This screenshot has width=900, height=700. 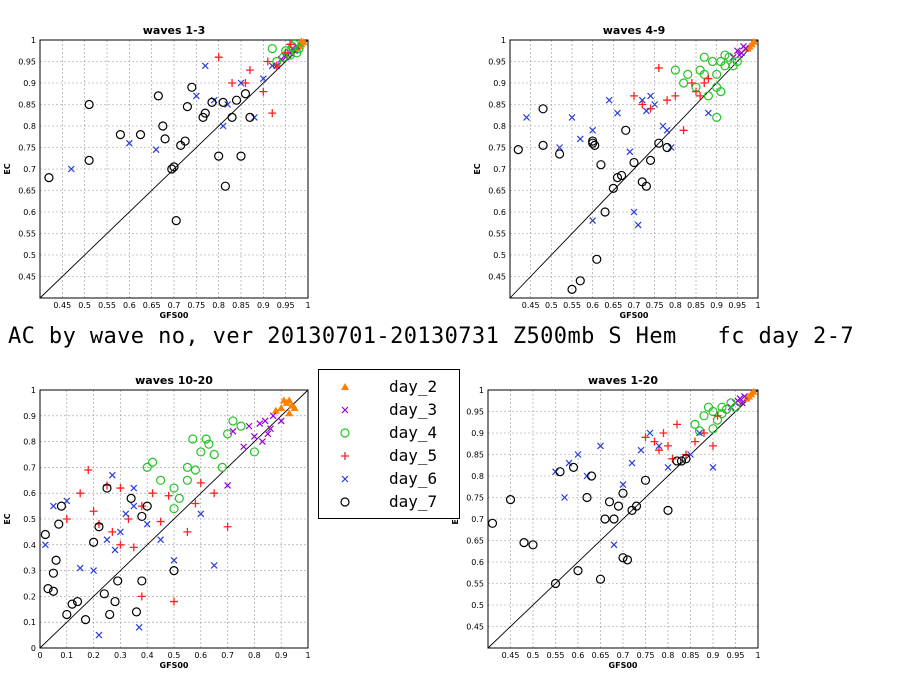 I want to click on x-tick-label: 0.85, so click(x=241, y=305).